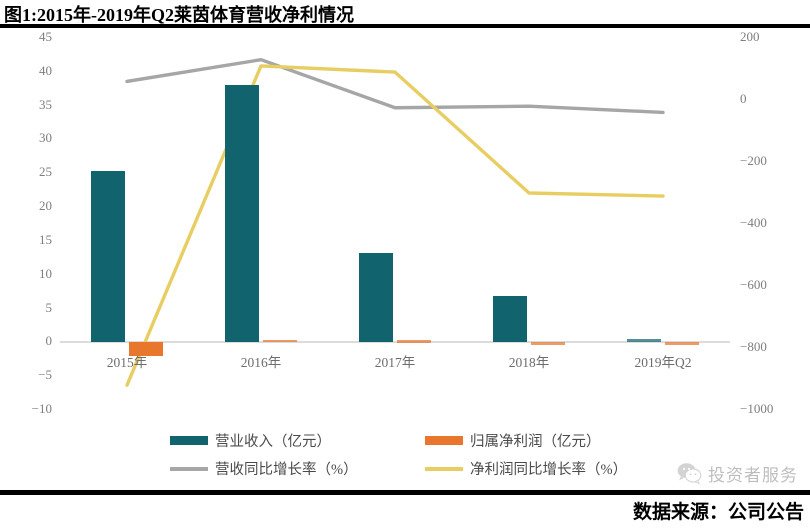 This screenshot has height=528, width=810. Describe the element at coordinates (405, 509) in the screenshot. I see `footer-bar: 数据来源：公司公告` at that location.